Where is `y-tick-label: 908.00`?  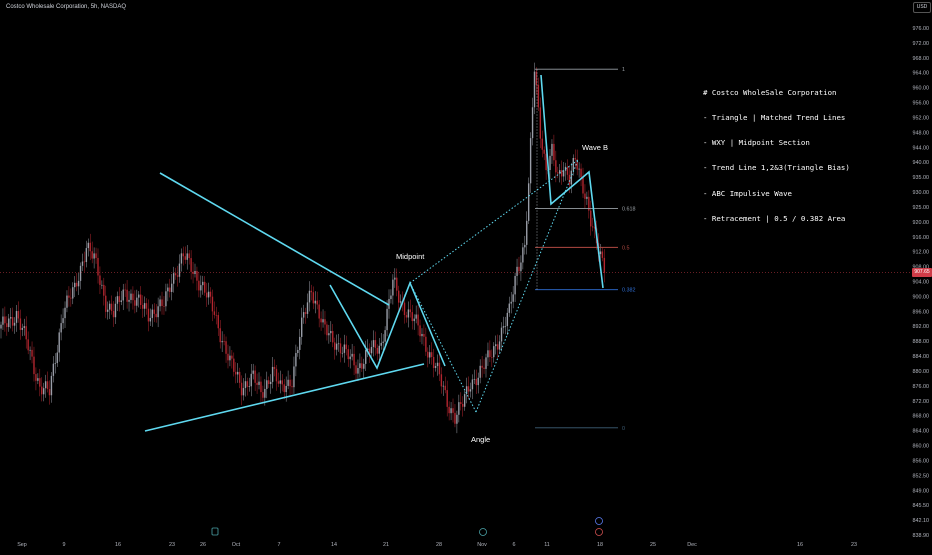 y-tick-label: 908.00 is located at coordinates (921, 268).